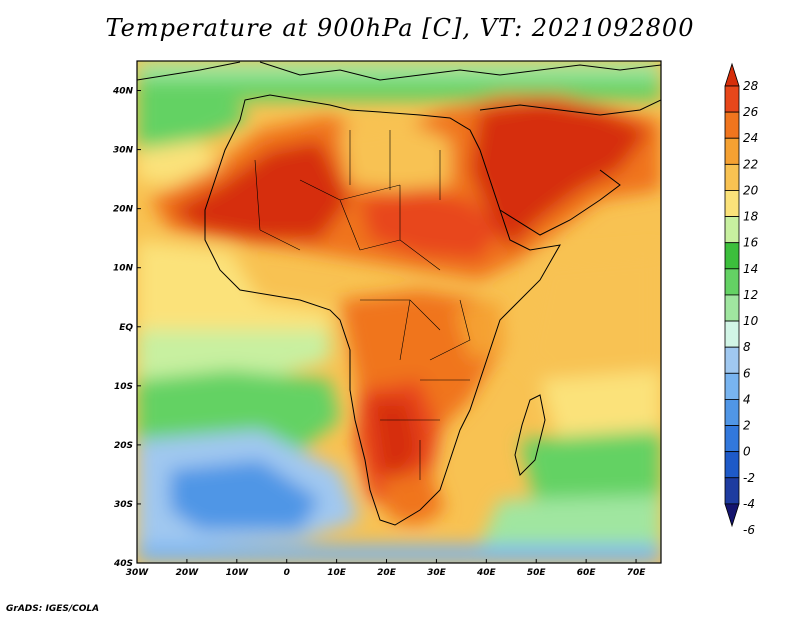 This screenshot has width=800, height=618. I want to click on lon-tick-label: 60E, so click(587, 573).